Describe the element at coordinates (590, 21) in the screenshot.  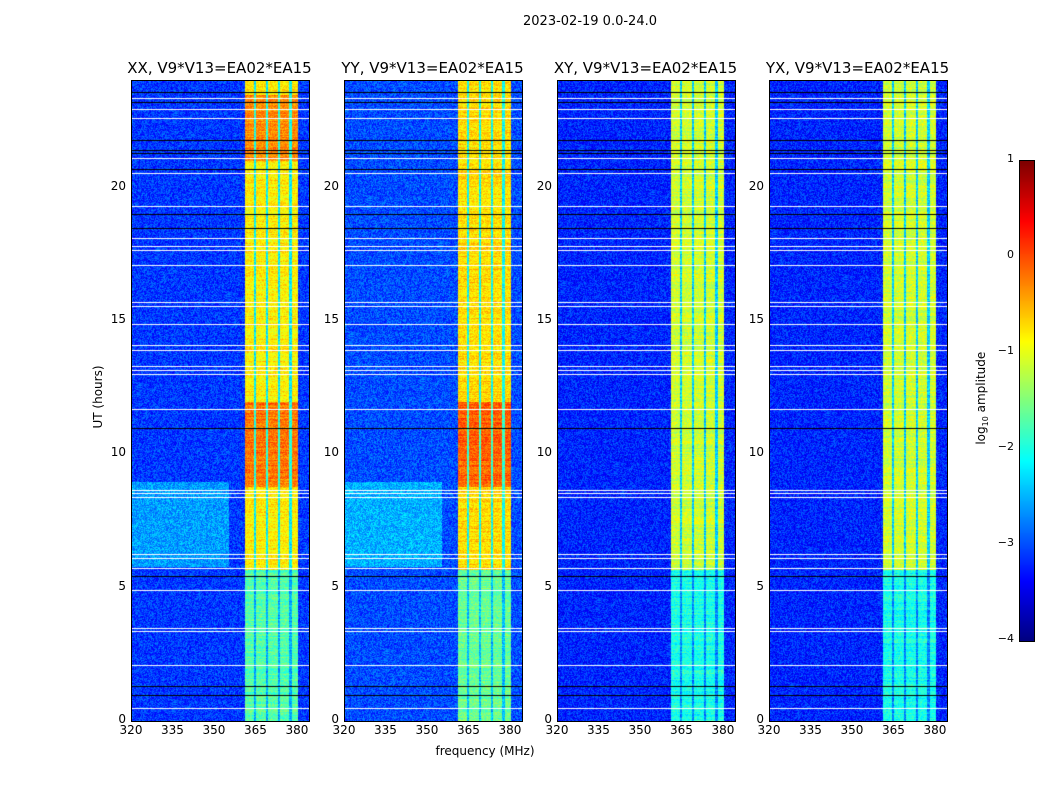
I see `figure-title: 2023-02-19 0.0-24.0` at that location.